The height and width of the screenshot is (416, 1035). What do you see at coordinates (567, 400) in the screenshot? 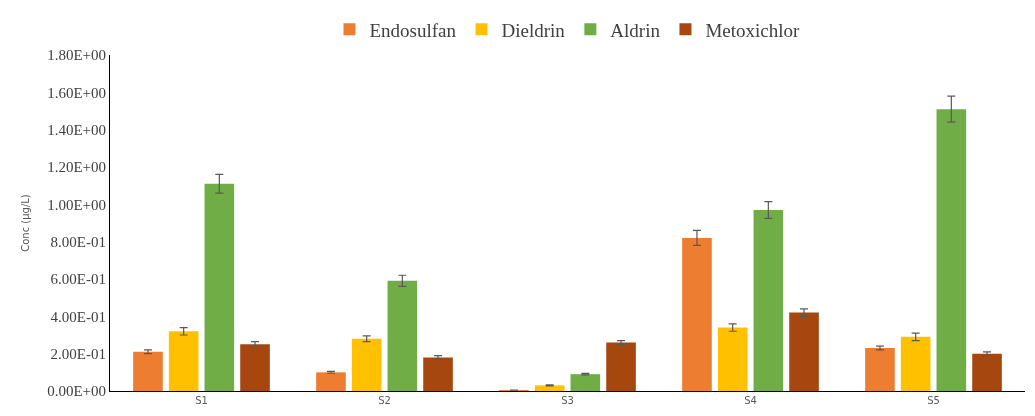
I see `x-tick-label: S3` at bounding box center [567, 400].